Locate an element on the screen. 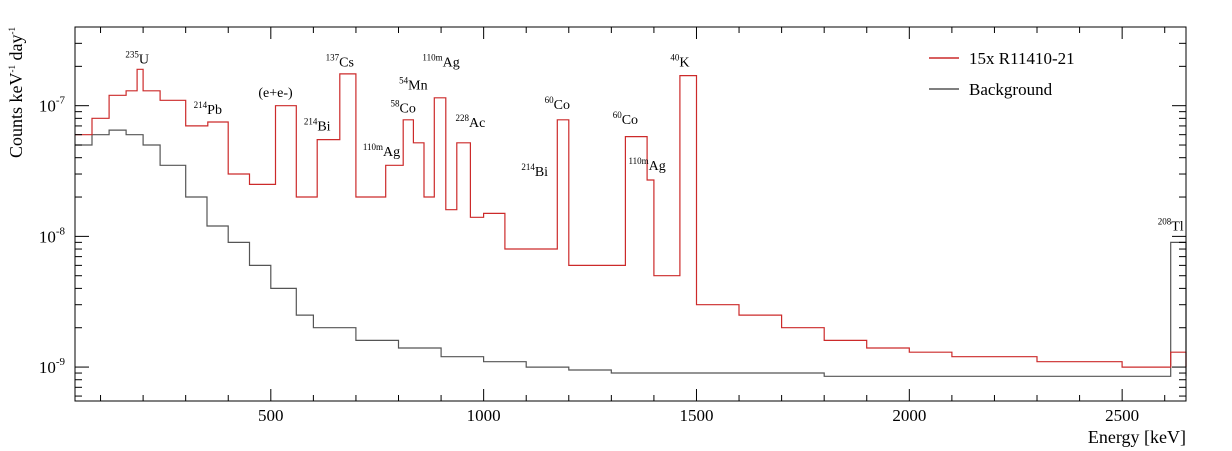 The height and width of the screenshot is (451, 1232). x-tick-label: 2500 is located at coordinates (1122, 415).